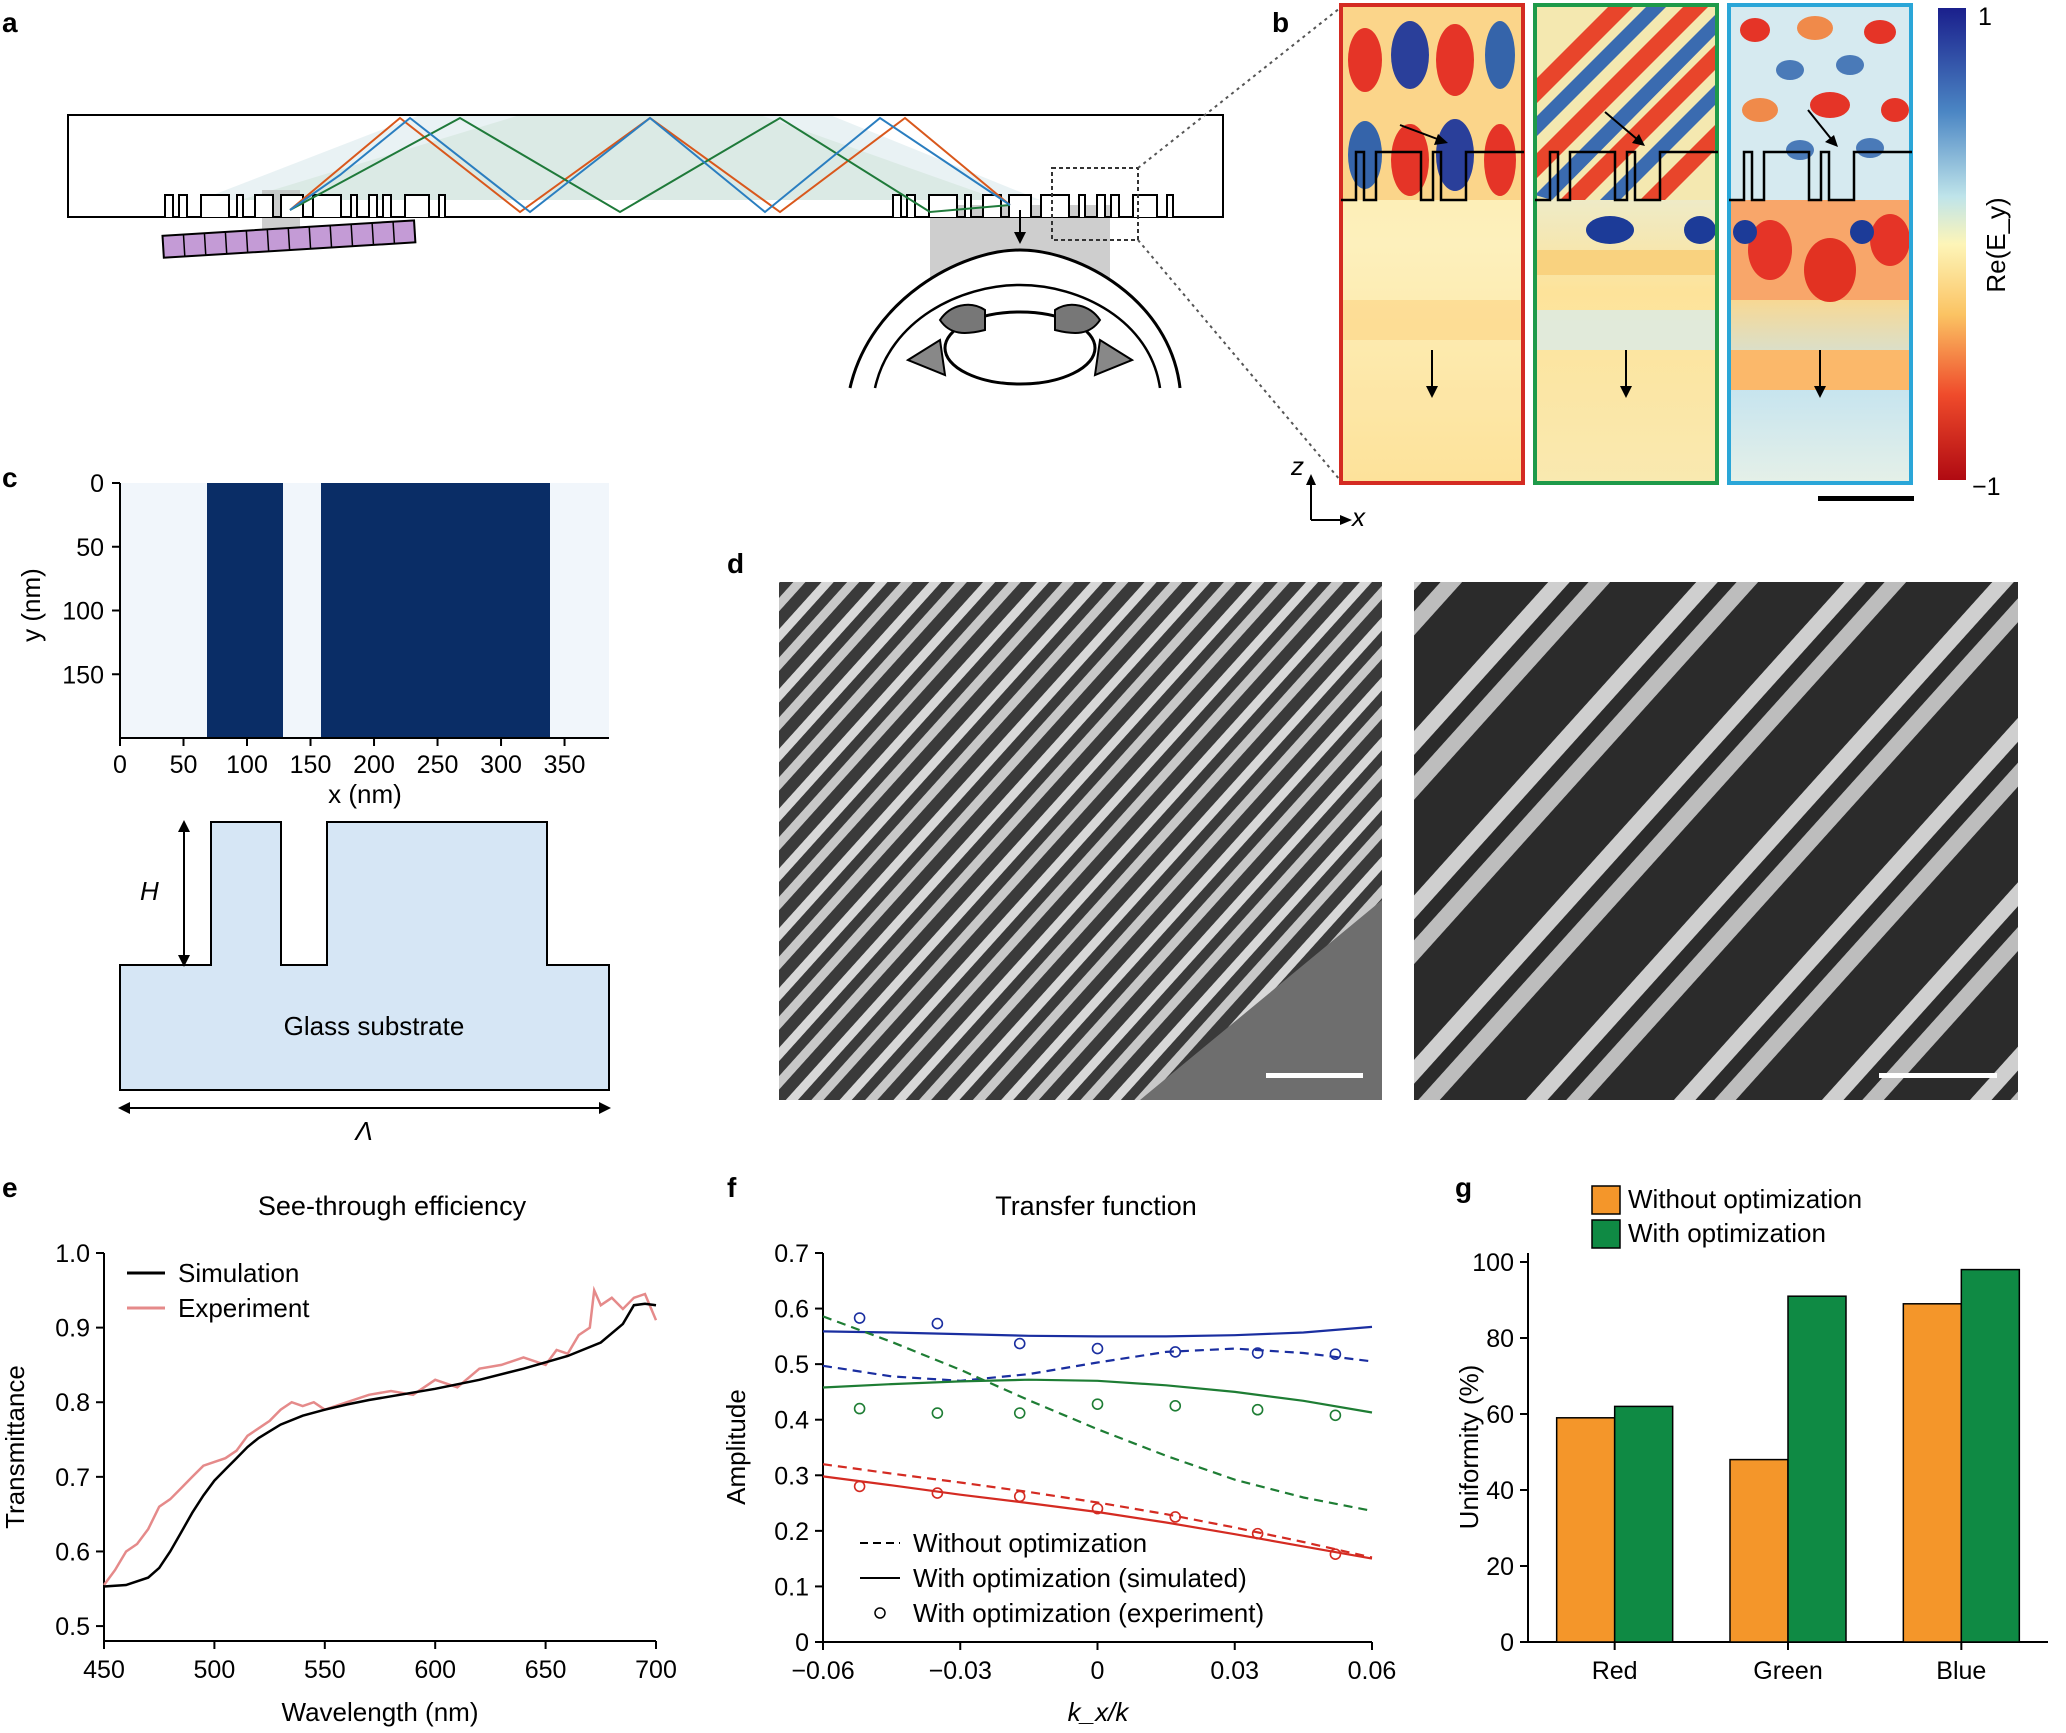 This screenshot has width=2066, height=1733. What do you see at coordinates (880, 1613) in the screenshot?
I see `legend-swatch-marker` at bounding box center [880, 1613].